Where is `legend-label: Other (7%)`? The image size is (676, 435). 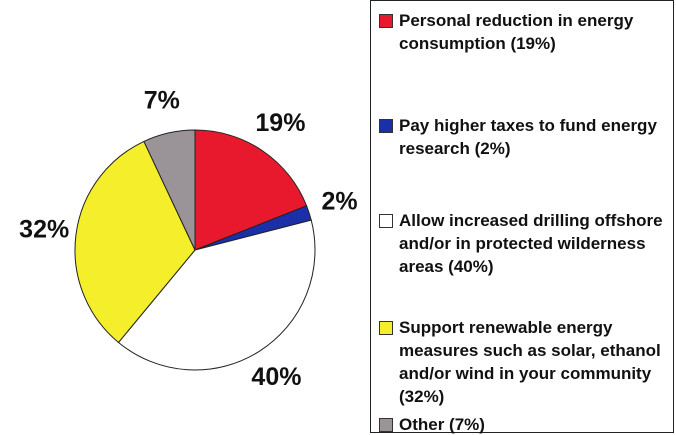 legend-label: Other (7%) is located at coordinates (442, 424).